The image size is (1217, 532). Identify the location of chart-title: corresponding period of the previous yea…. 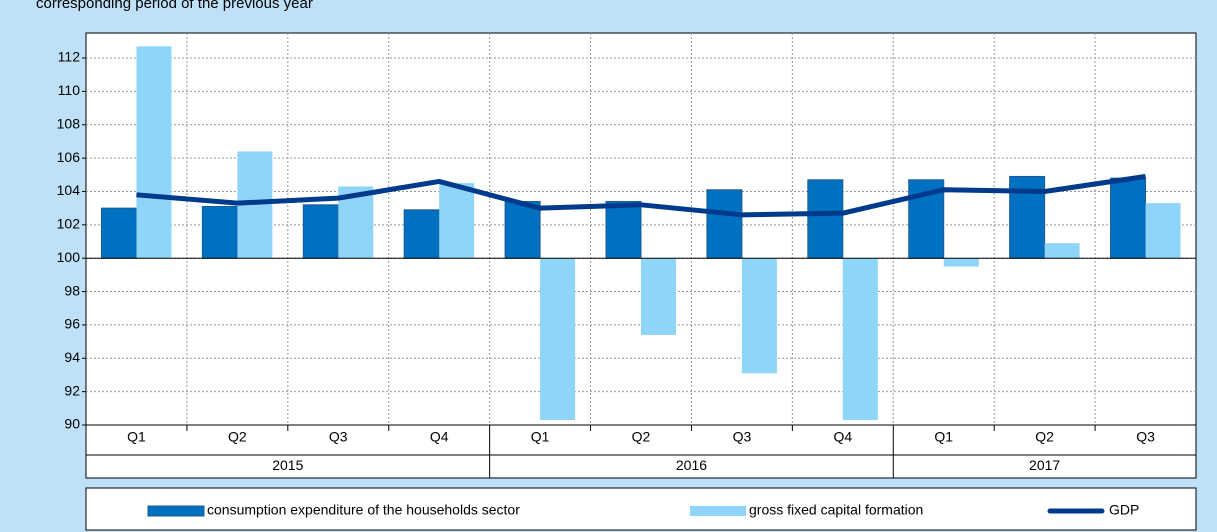
(174, 6).